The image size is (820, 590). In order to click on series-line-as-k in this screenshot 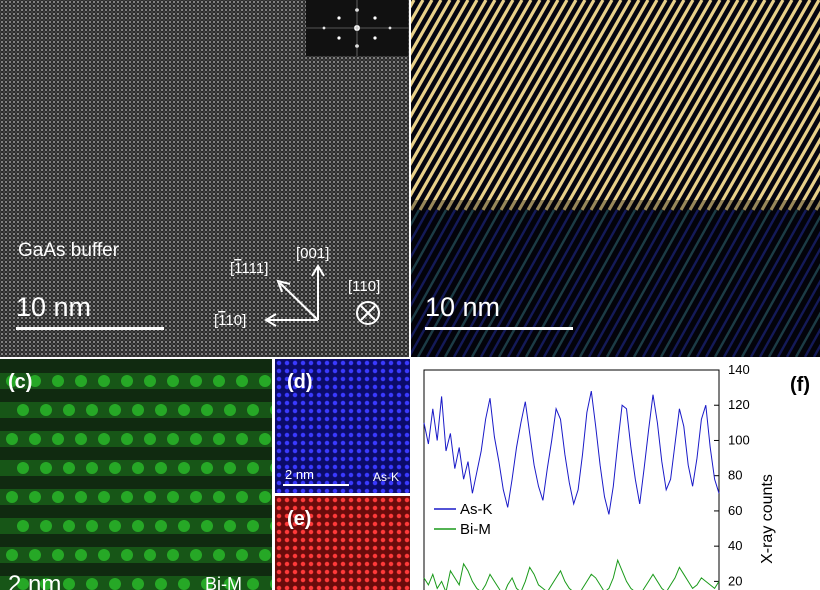, I will do `click(571, 452)`.